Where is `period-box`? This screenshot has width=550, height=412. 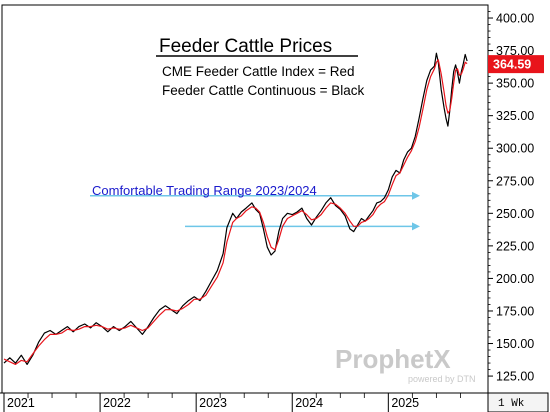
period-box is located at coordinates (518, 402).